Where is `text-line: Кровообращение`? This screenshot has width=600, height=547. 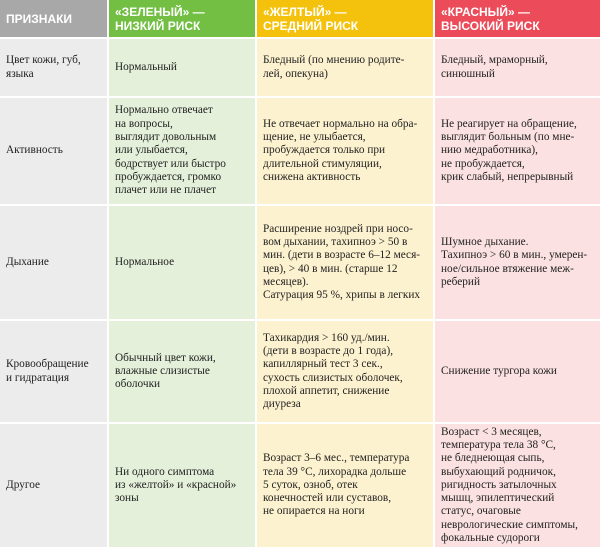
text-line: Кровообращение is located at coordinates (47, 364).